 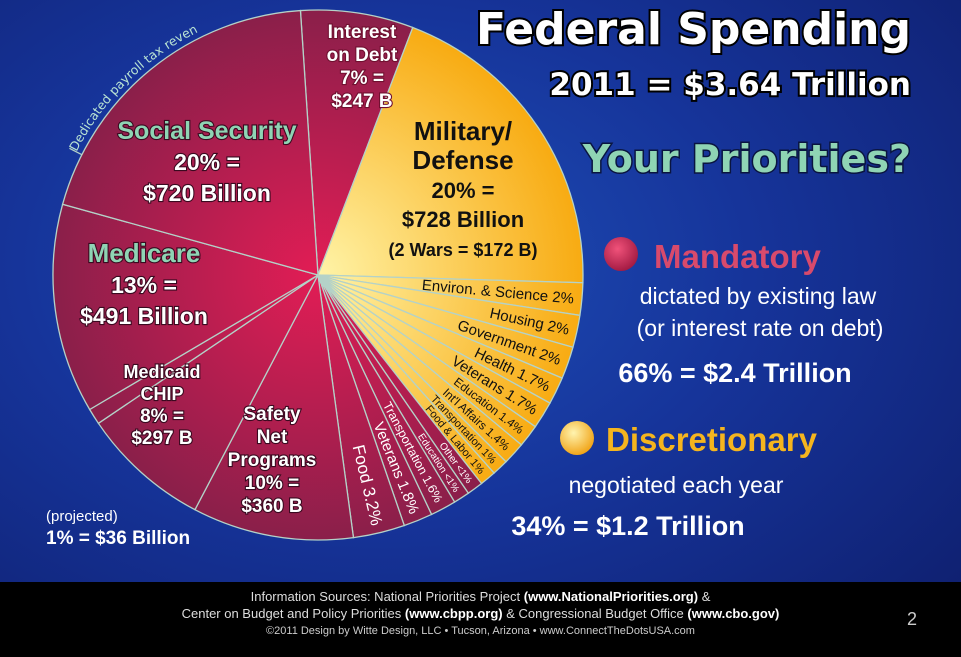 What do you see at coordinates (207, 162) in the screenshot?
I see `label-social-security-1: 20% =` at bounding box center [207, 162].